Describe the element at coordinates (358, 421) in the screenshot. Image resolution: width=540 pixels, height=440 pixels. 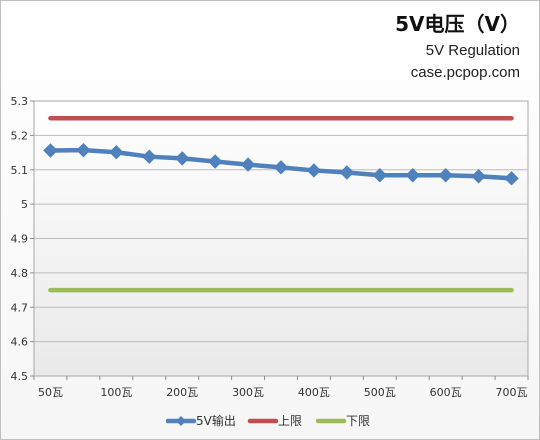
I see `legend-label: 下限` at that location.